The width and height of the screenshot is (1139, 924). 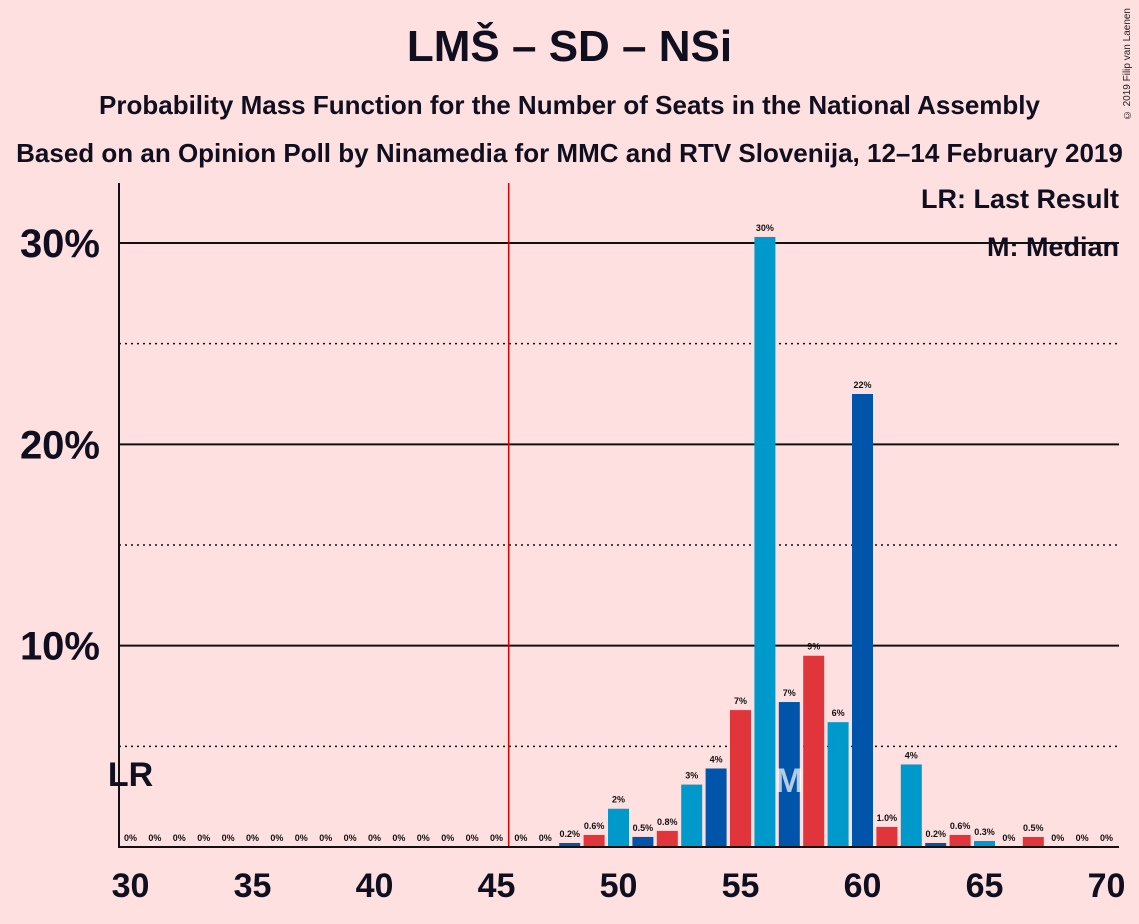 I want to click on legend-last-result: LR: Last Result, so click(x=1019, y=199).